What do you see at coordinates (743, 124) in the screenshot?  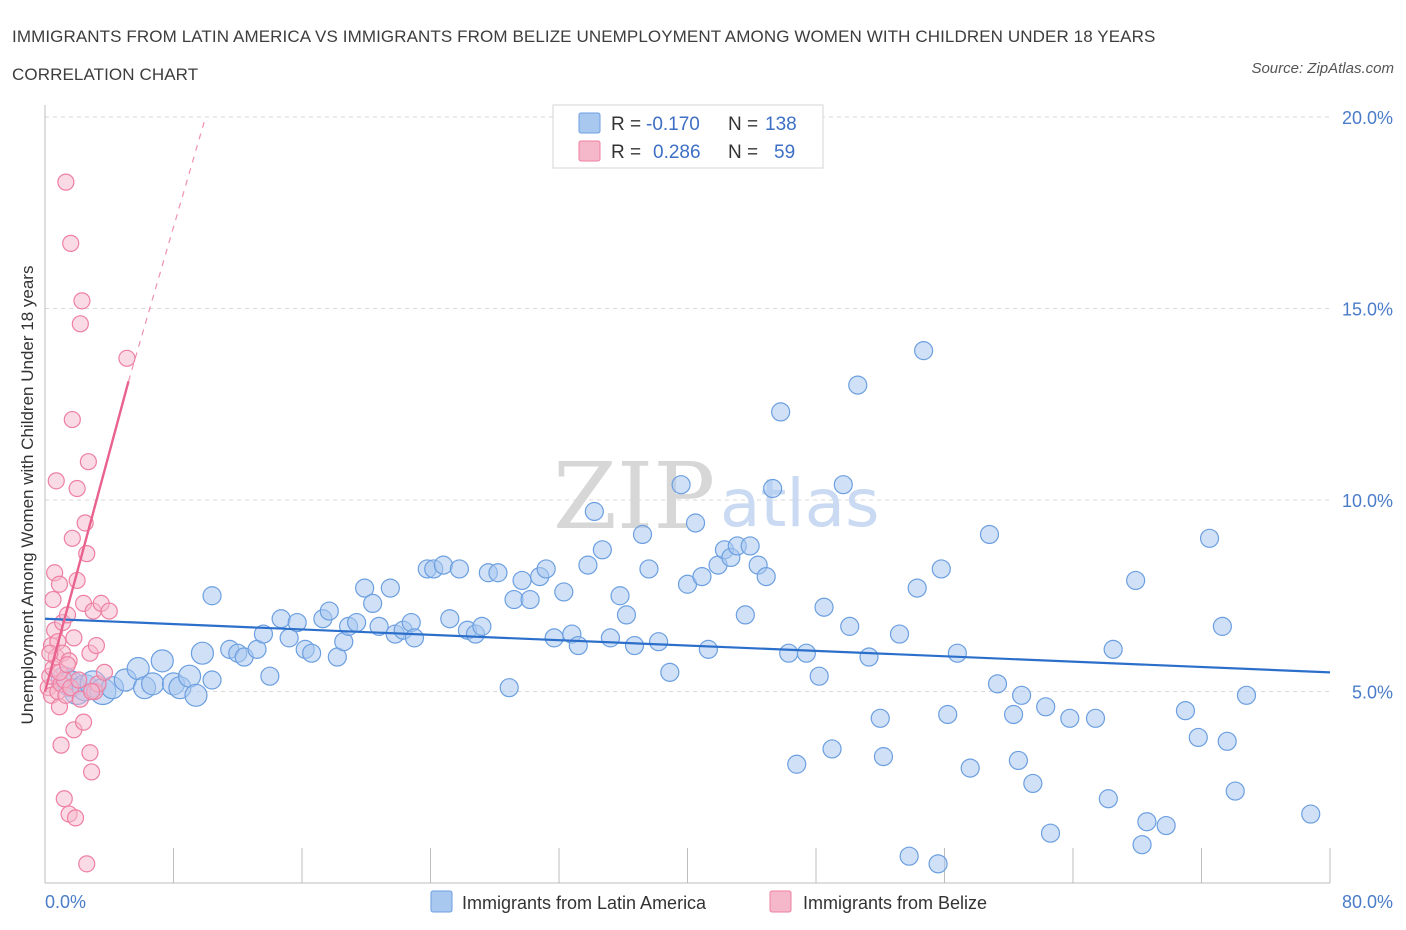 I see `legend-n-label-1: N =` at bounding box center [743, 124].